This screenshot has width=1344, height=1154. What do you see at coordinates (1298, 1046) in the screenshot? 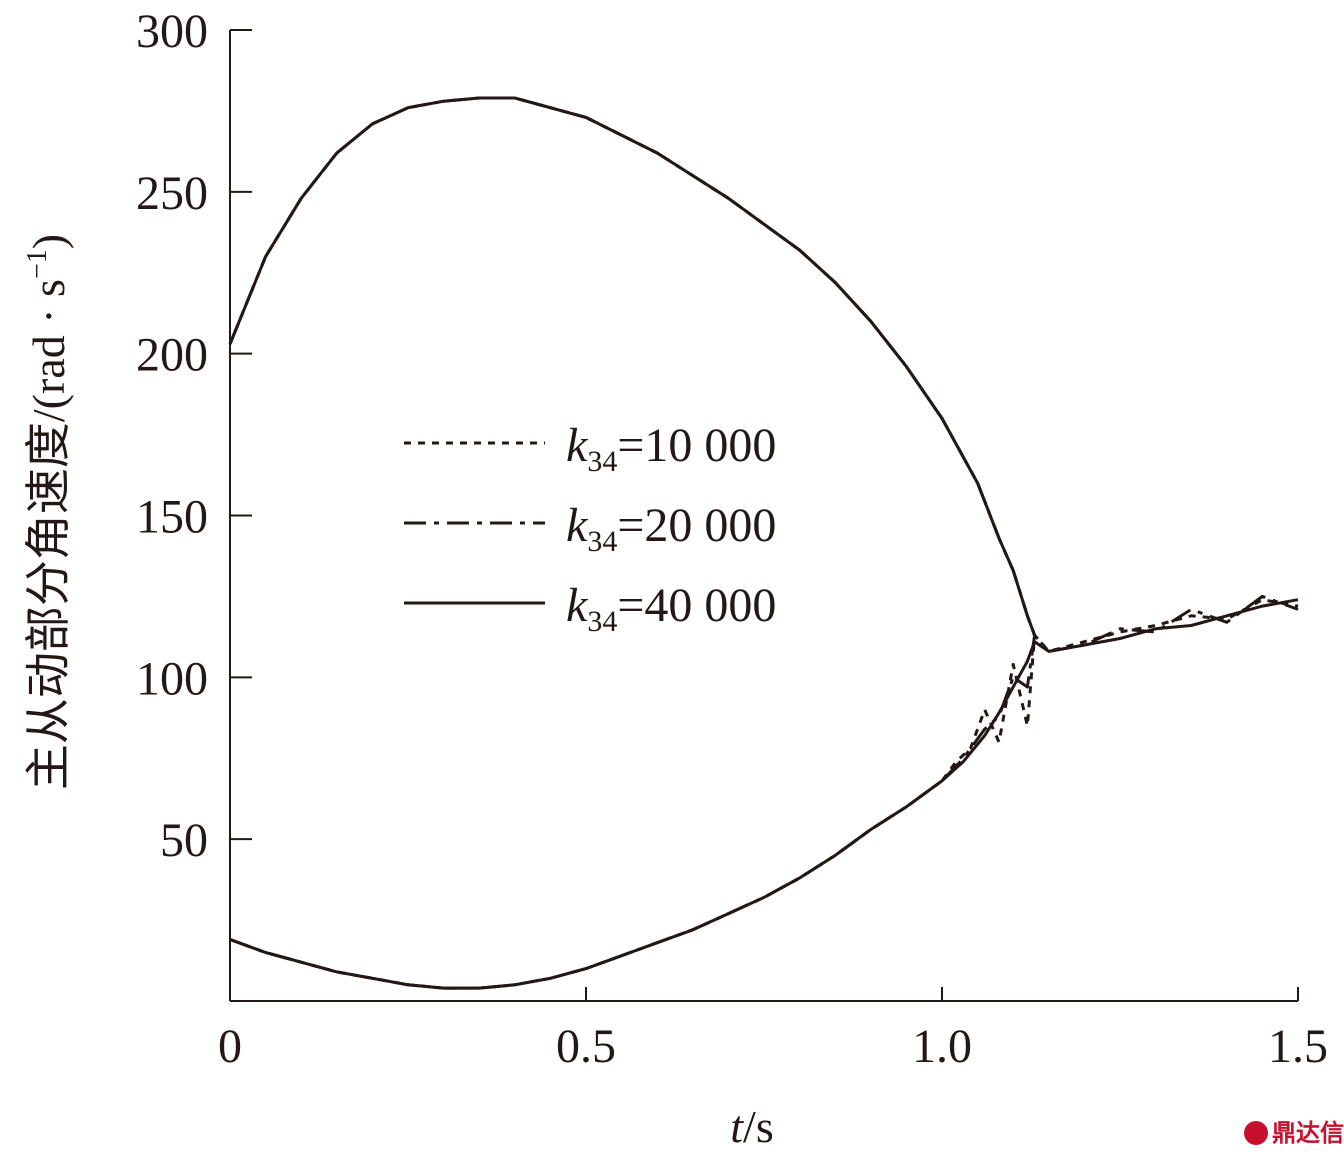
I see `x-tick-label: 1.5` at bounding box center [1298, 1046].